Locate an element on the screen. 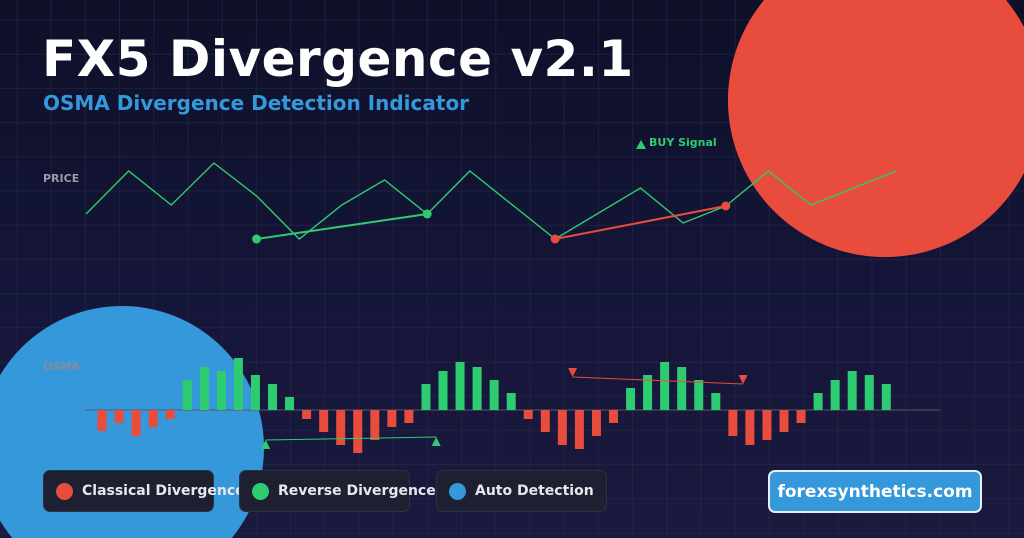  legend-reverse-divergence: Reverse Divergence is located at coordinates (337, 491).